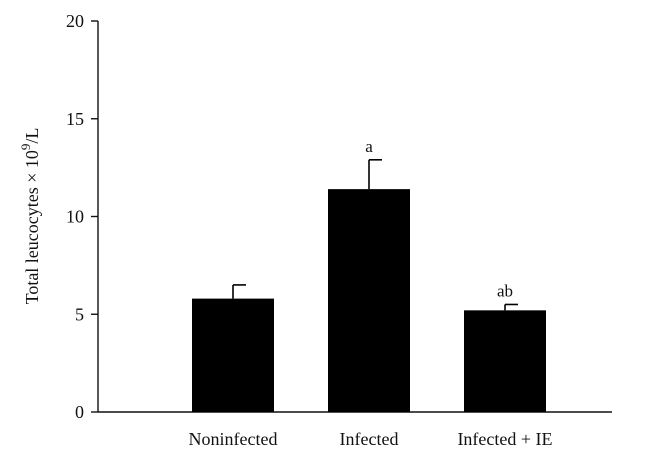  Describe the element at coordinates (79, 314) in the screenshot. I see `y-tick-label: 5` at that location.